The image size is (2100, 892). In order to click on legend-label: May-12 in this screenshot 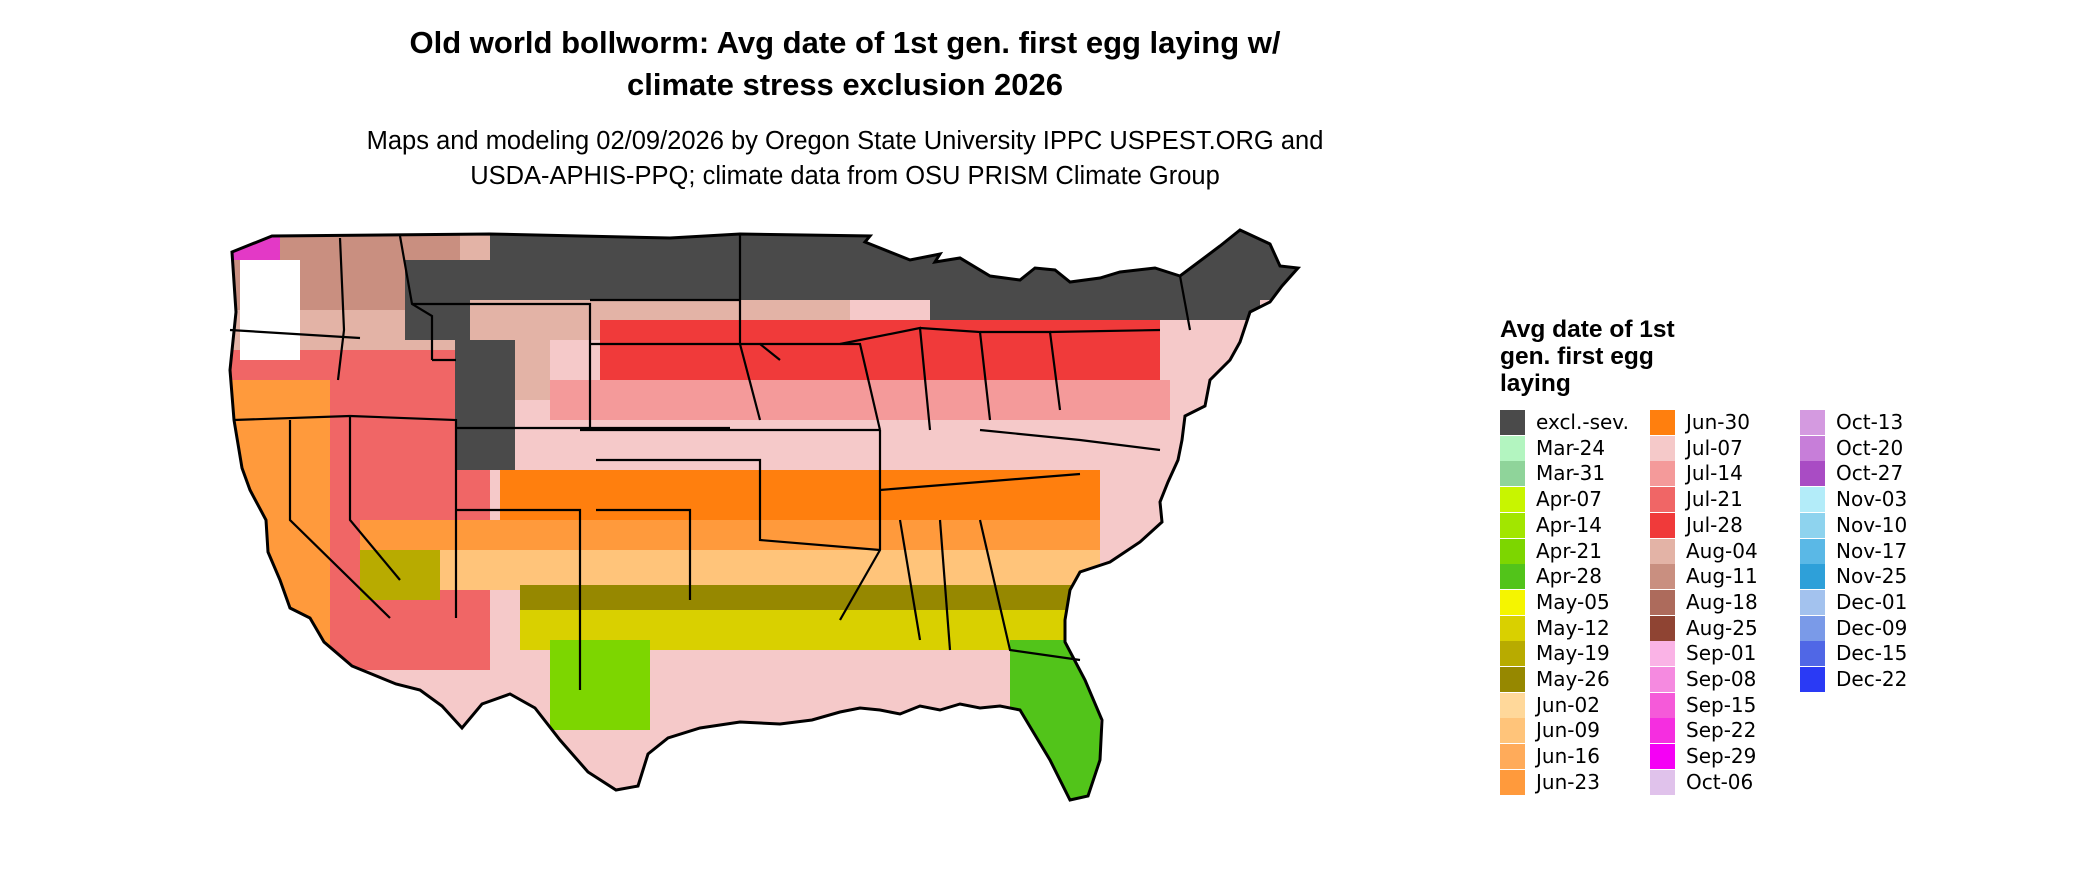, I will do `click(1573, 627)`.